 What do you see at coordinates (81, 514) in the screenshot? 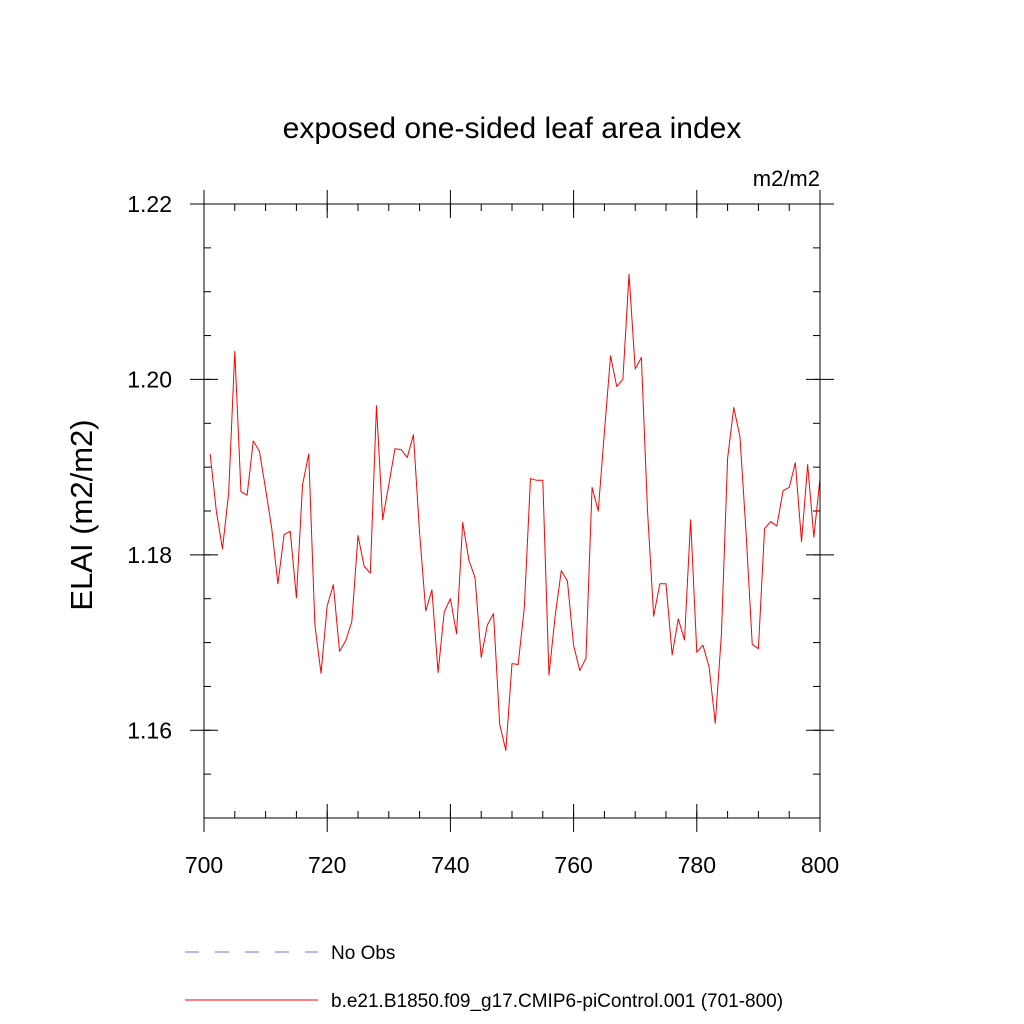
I see `y-axis-label: ELAI (m2/m2)` at bounding box center [81, 514].